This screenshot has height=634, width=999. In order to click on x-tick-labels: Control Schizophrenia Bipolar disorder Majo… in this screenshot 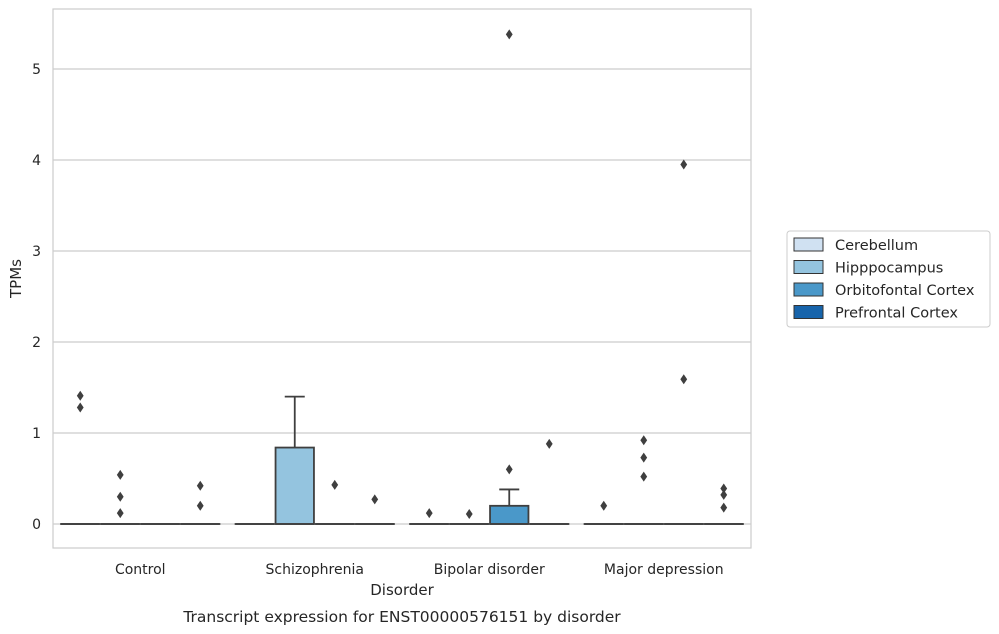, I will do `click(419, 570)`.